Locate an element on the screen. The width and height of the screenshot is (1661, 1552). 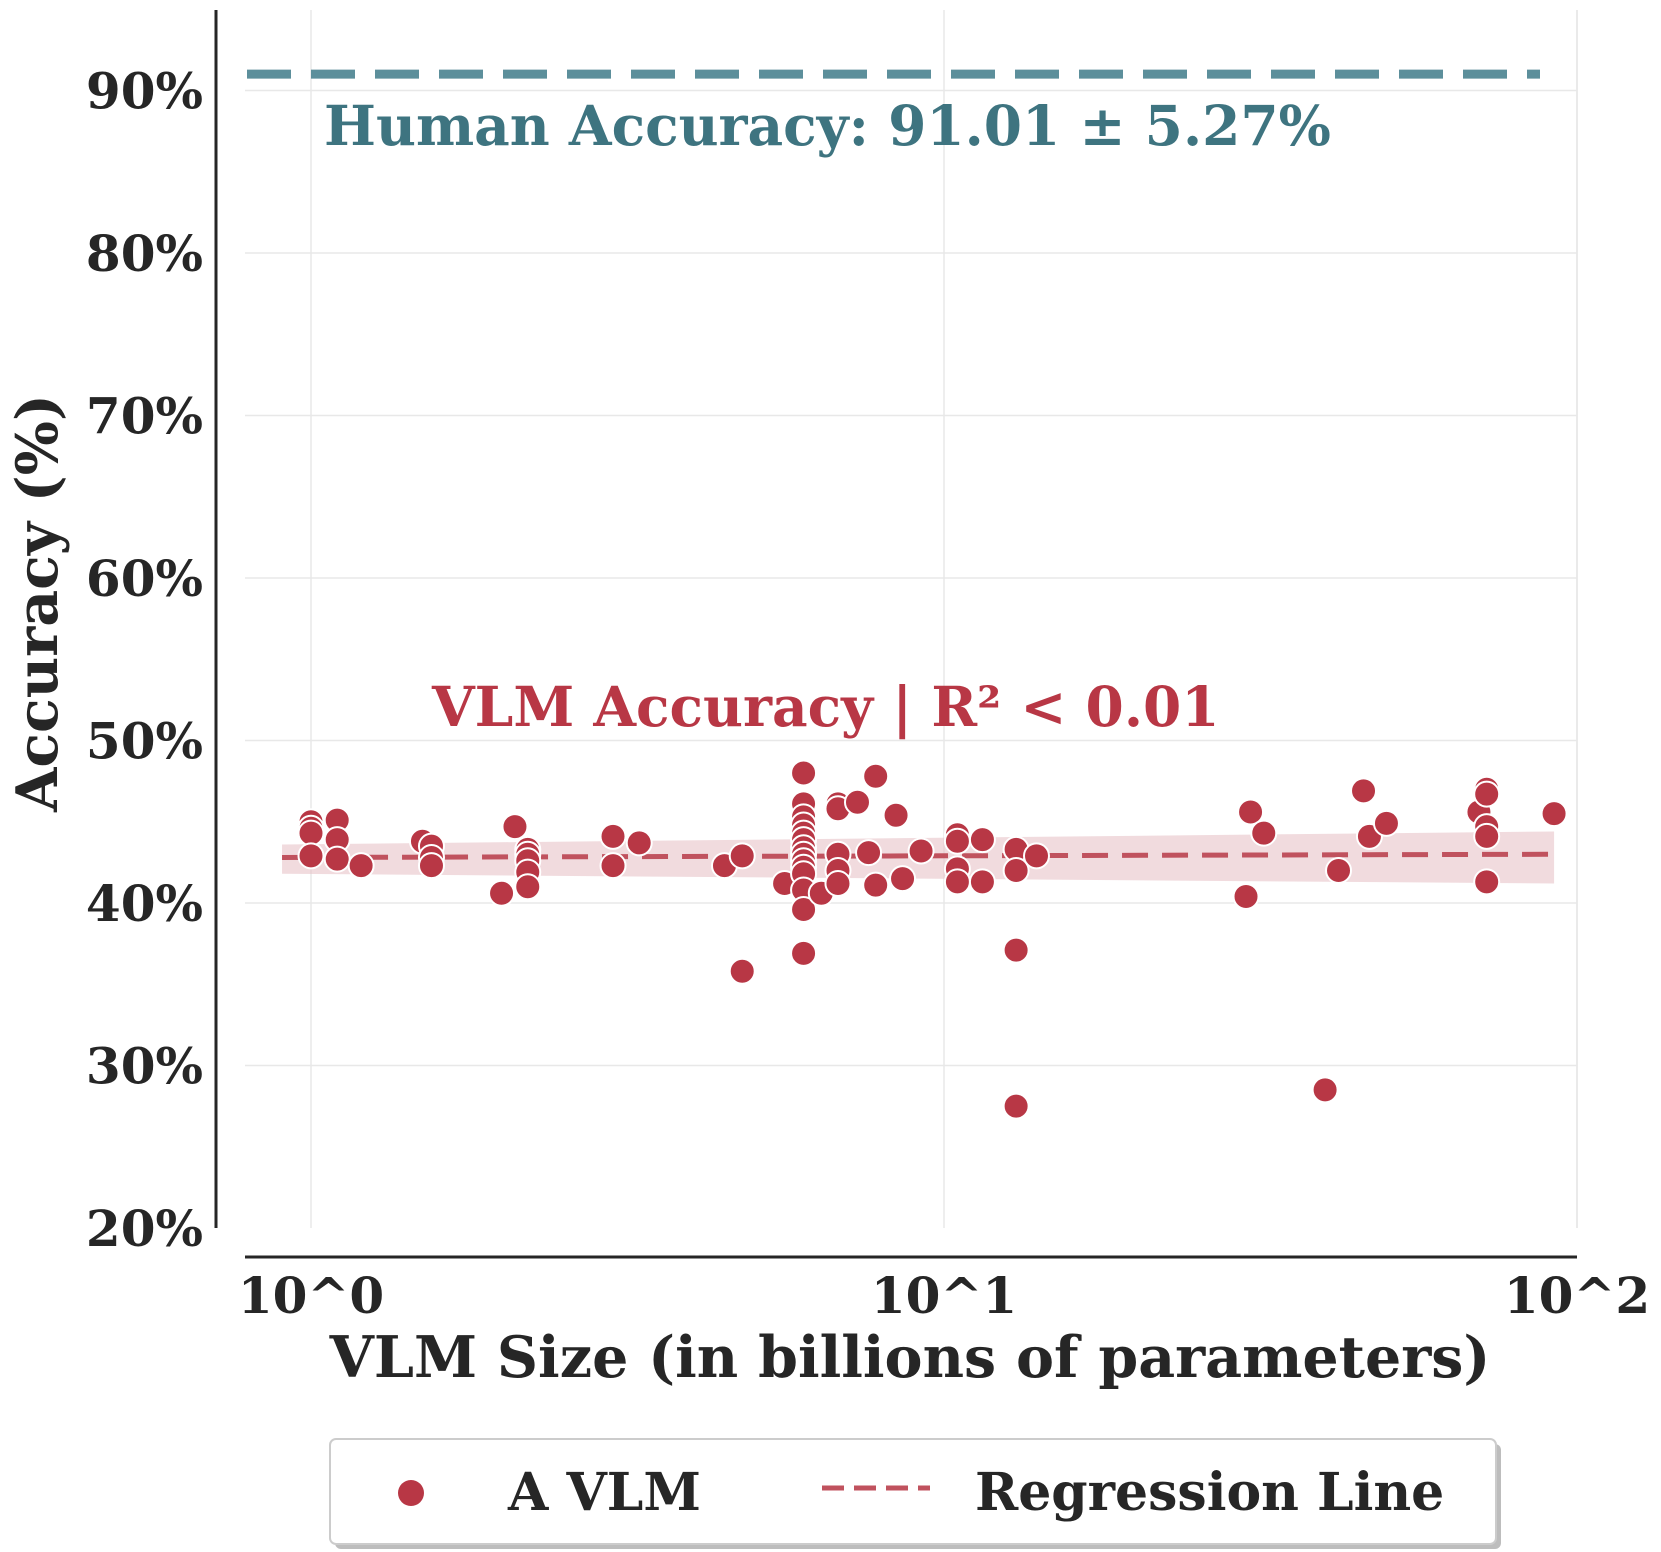
regression-line is located at coordinates (918, 855).